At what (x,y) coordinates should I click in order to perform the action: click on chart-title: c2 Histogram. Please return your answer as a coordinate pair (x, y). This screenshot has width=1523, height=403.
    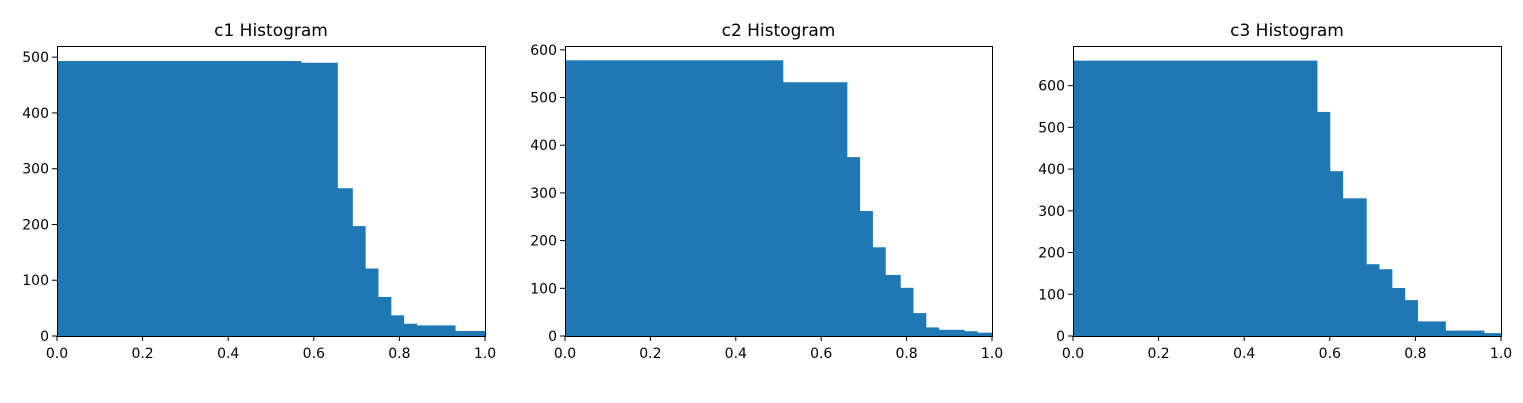
    Looking at the image, I should click on (779, 31).